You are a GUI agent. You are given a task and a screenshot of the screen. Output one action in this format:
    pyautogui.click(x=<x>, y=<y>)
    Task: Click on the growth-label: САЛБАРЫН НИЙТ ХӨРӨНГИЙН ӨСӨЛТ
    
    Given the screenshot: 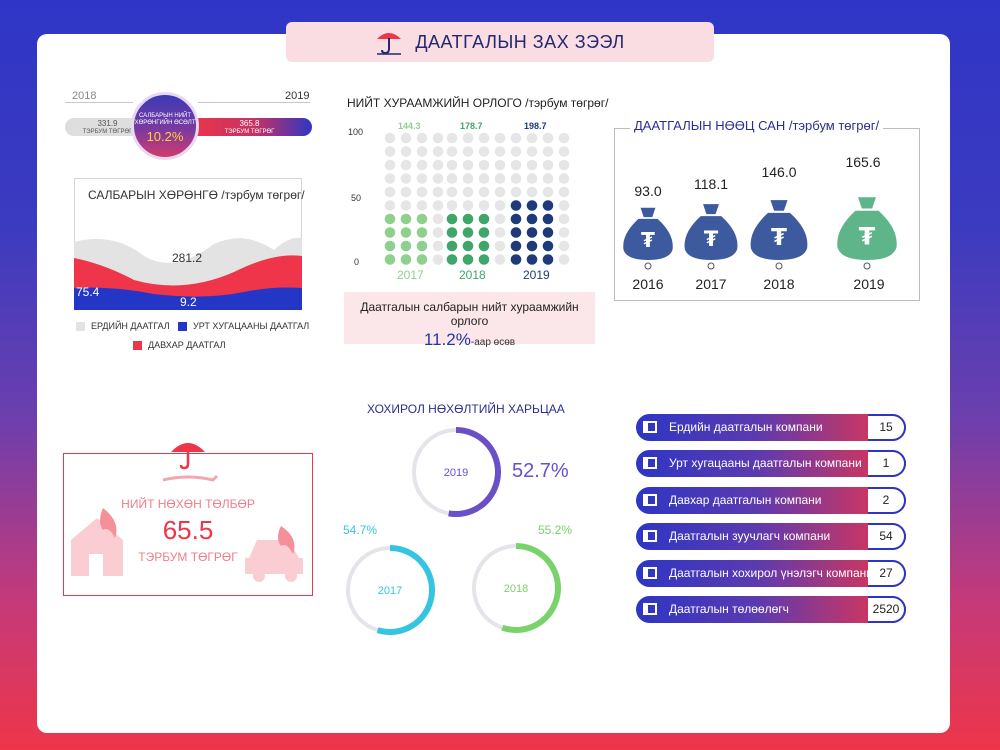 What is the action you would take?
    pyautogui.click(x=165, y=119)
    